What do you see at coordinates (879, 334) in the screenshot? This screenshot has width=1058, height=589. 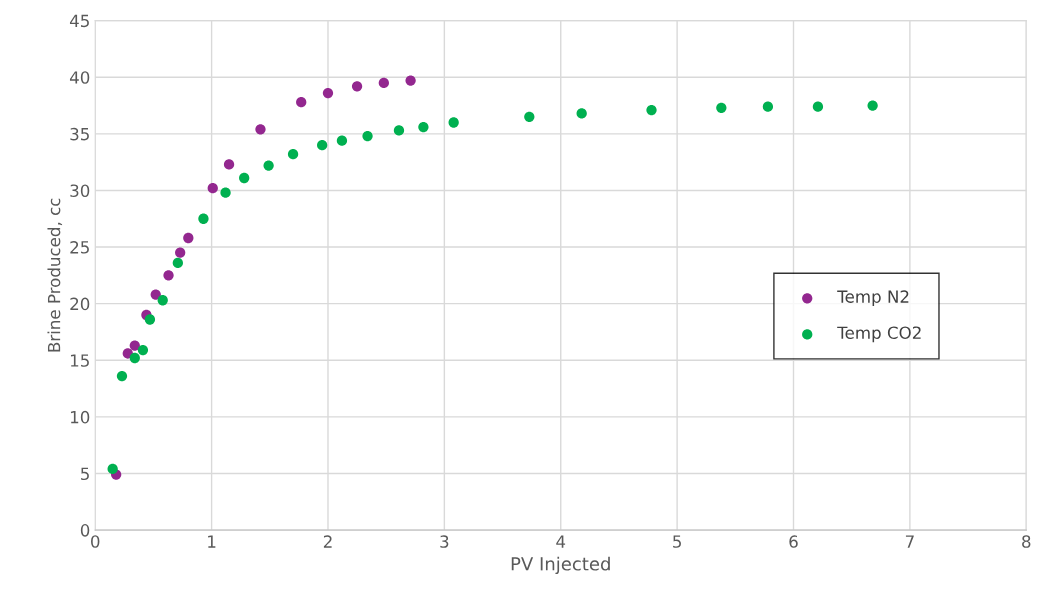 I see `legend-label: Temp CO2` at bounding box center [879, 334].